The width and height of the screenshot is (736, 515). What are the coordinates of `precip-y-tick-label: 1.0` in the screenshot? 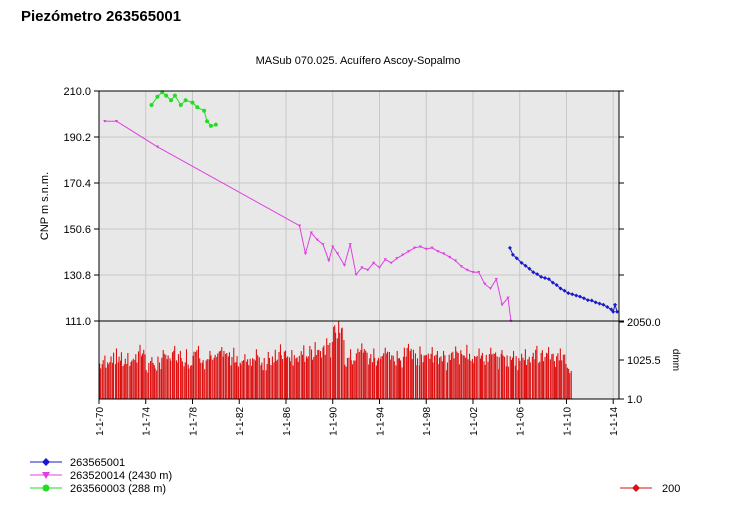 It's located at (634, 400).